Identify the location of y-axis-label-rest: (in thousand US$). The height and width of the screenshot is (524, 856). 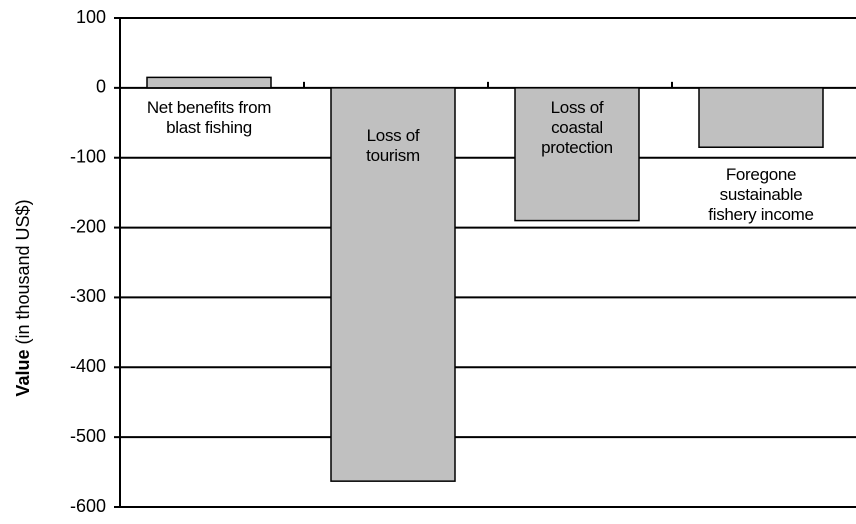
(23, 271).